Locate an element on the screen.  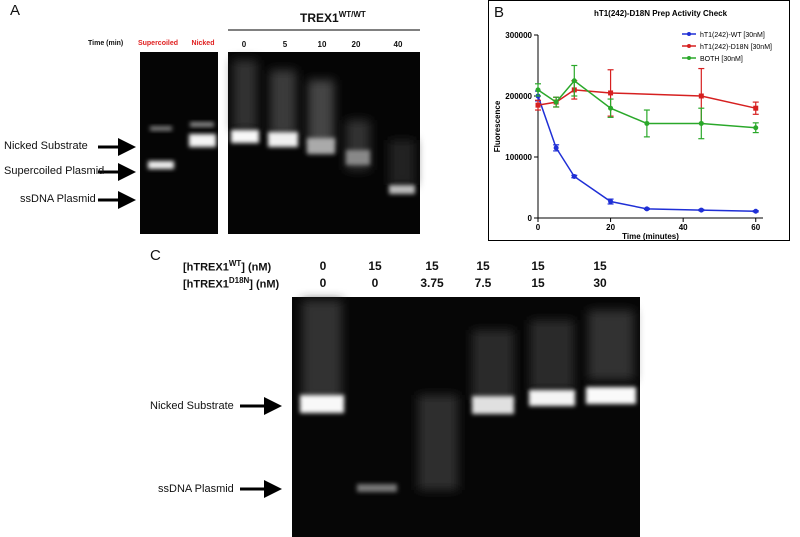
y-tick-label: 200000 is located at coordinates (518, 96).